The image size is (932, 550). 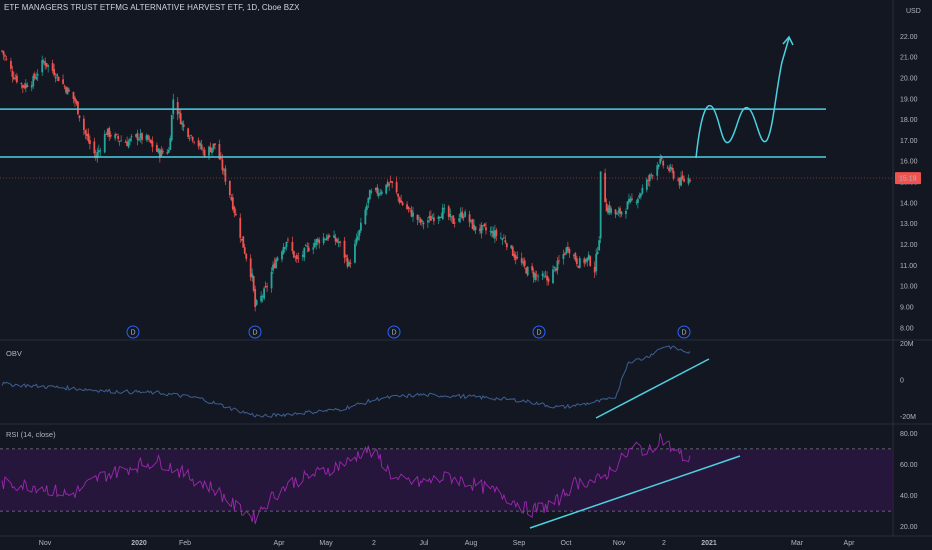 I want to click on price-tick-label: 21.00, so click(x=909, y=58).